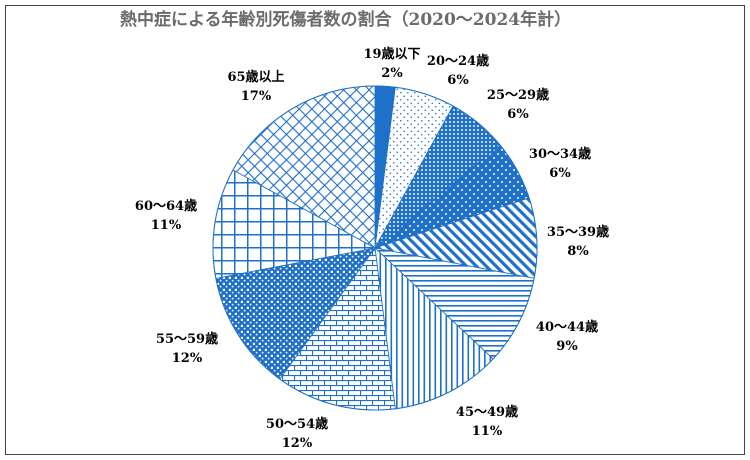 Image resolution: width=750 pixels, height=460 pixels. I want to click on slice-percent-value: 2, so click(385, 73).